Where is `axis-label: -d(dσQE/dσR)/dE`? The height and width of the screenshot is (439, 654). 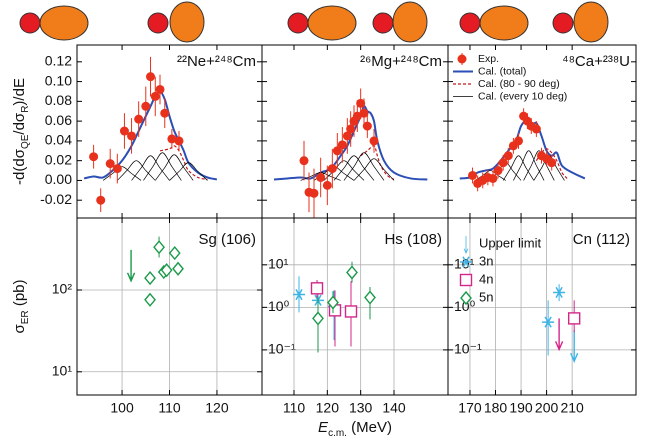 axis-label: -d(dσQE/dσR)/dE is located at coordinates (21, 131).